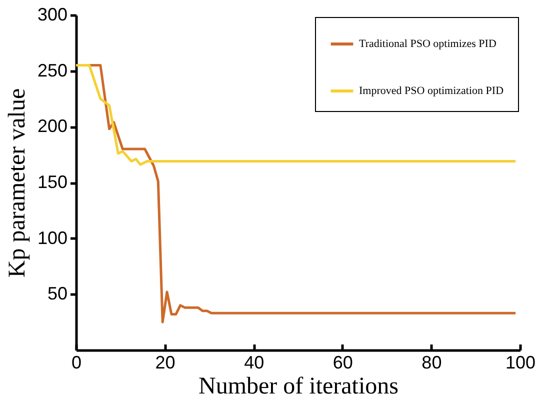  I want to click on y-tick-label: 100, so click(52, 238).